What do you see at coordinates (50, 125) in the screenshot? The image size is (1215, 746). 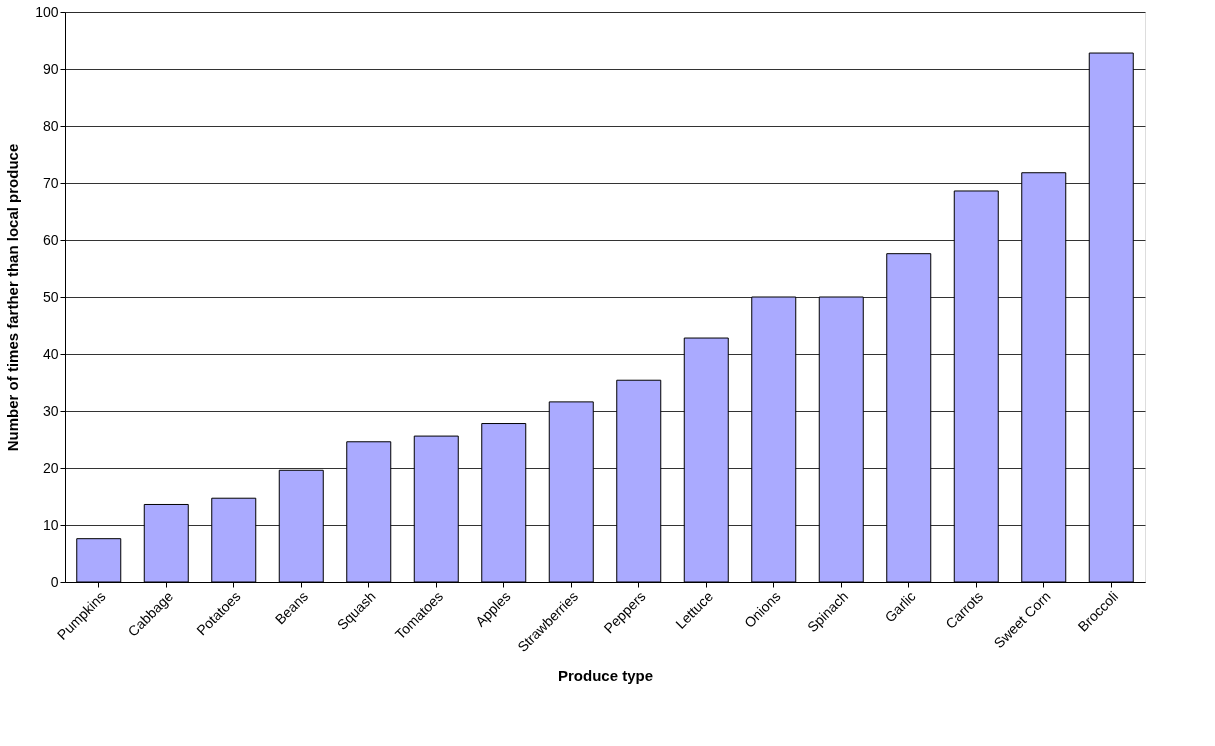 I see `y-tick-label: 80` at bounding box center [50, 125].